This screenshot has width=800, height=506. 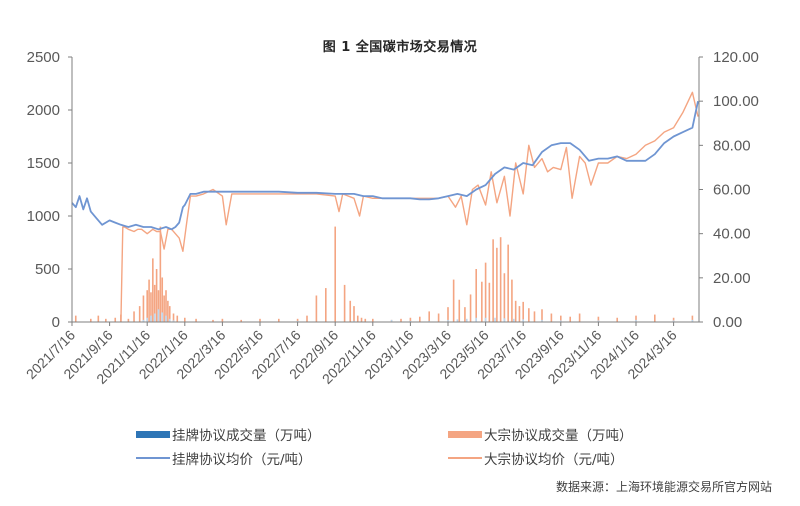 I want to click on legend-label: 挂牌协议均价（元/吨）, so click(x=242, y=460).